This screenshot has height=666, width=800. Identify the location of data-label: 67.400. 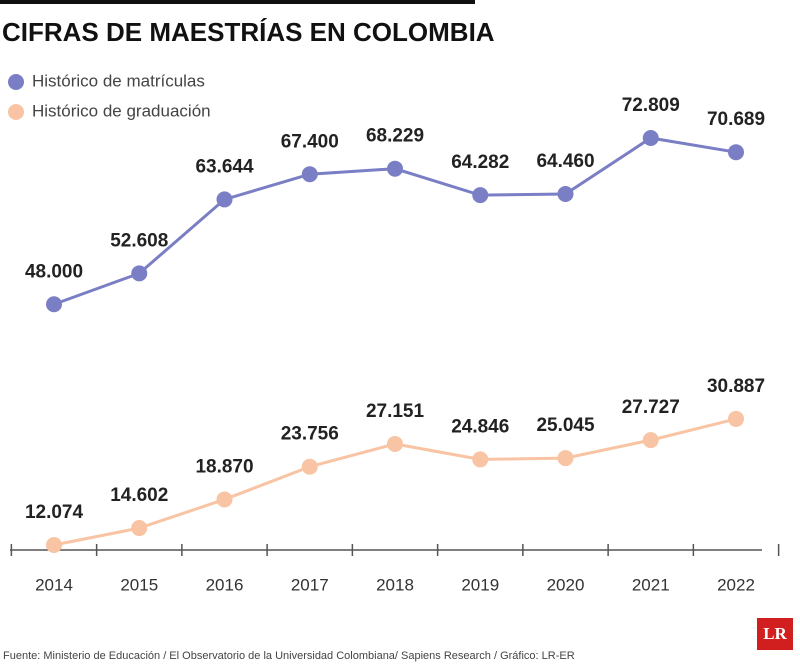
(310, 141).